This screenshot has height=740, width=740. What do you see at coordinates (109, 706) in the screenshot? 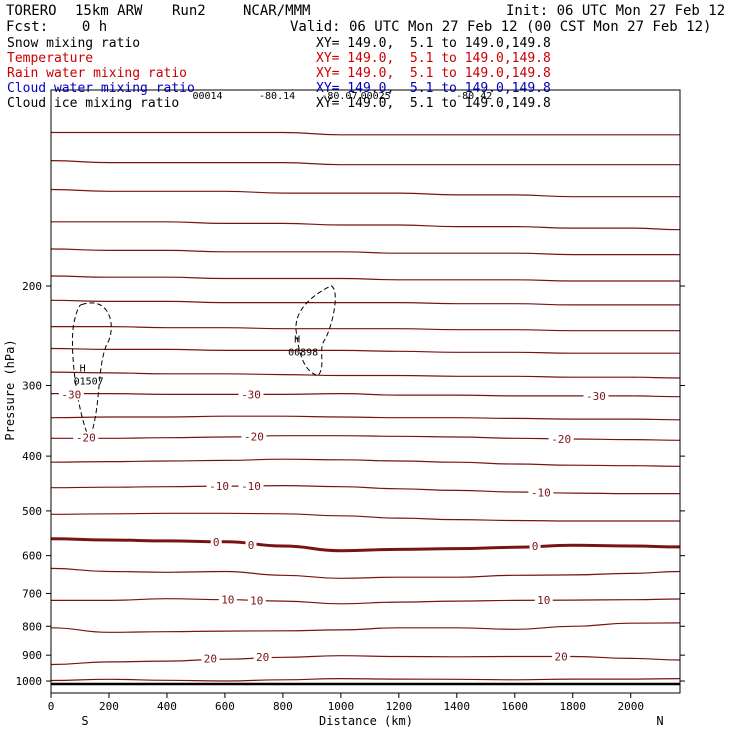
I see `x-tick-label: 200` at bounding box center [109, 706].